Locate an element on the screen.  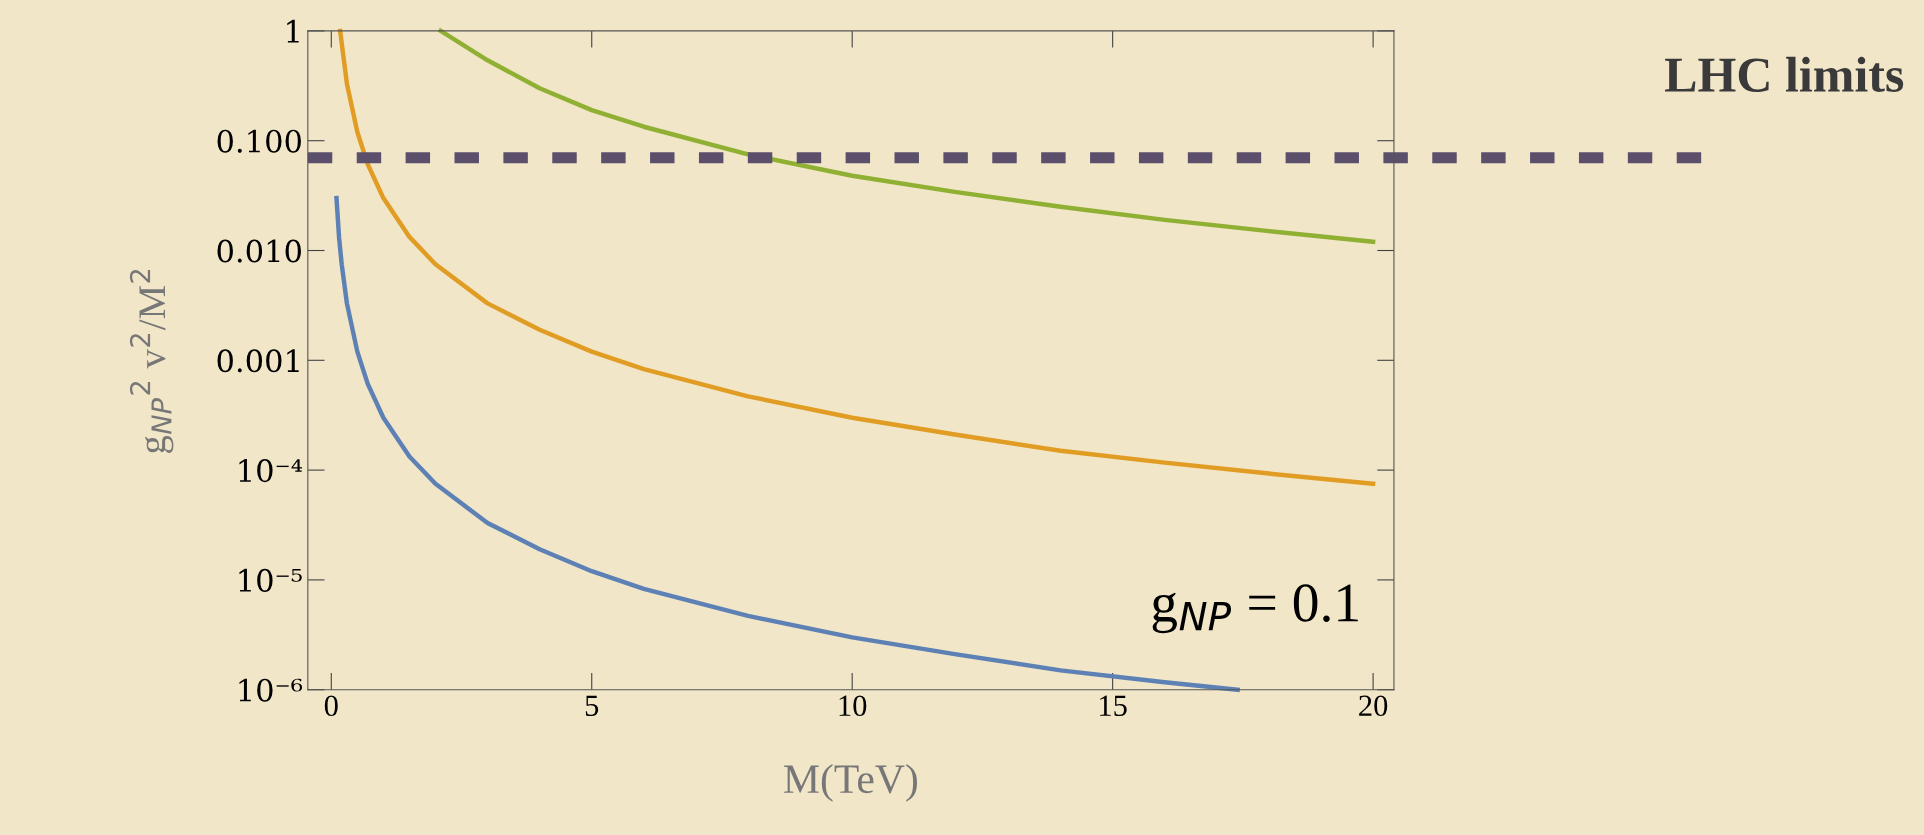
x-tick-label: 10 is located at coordinates (853, 706).